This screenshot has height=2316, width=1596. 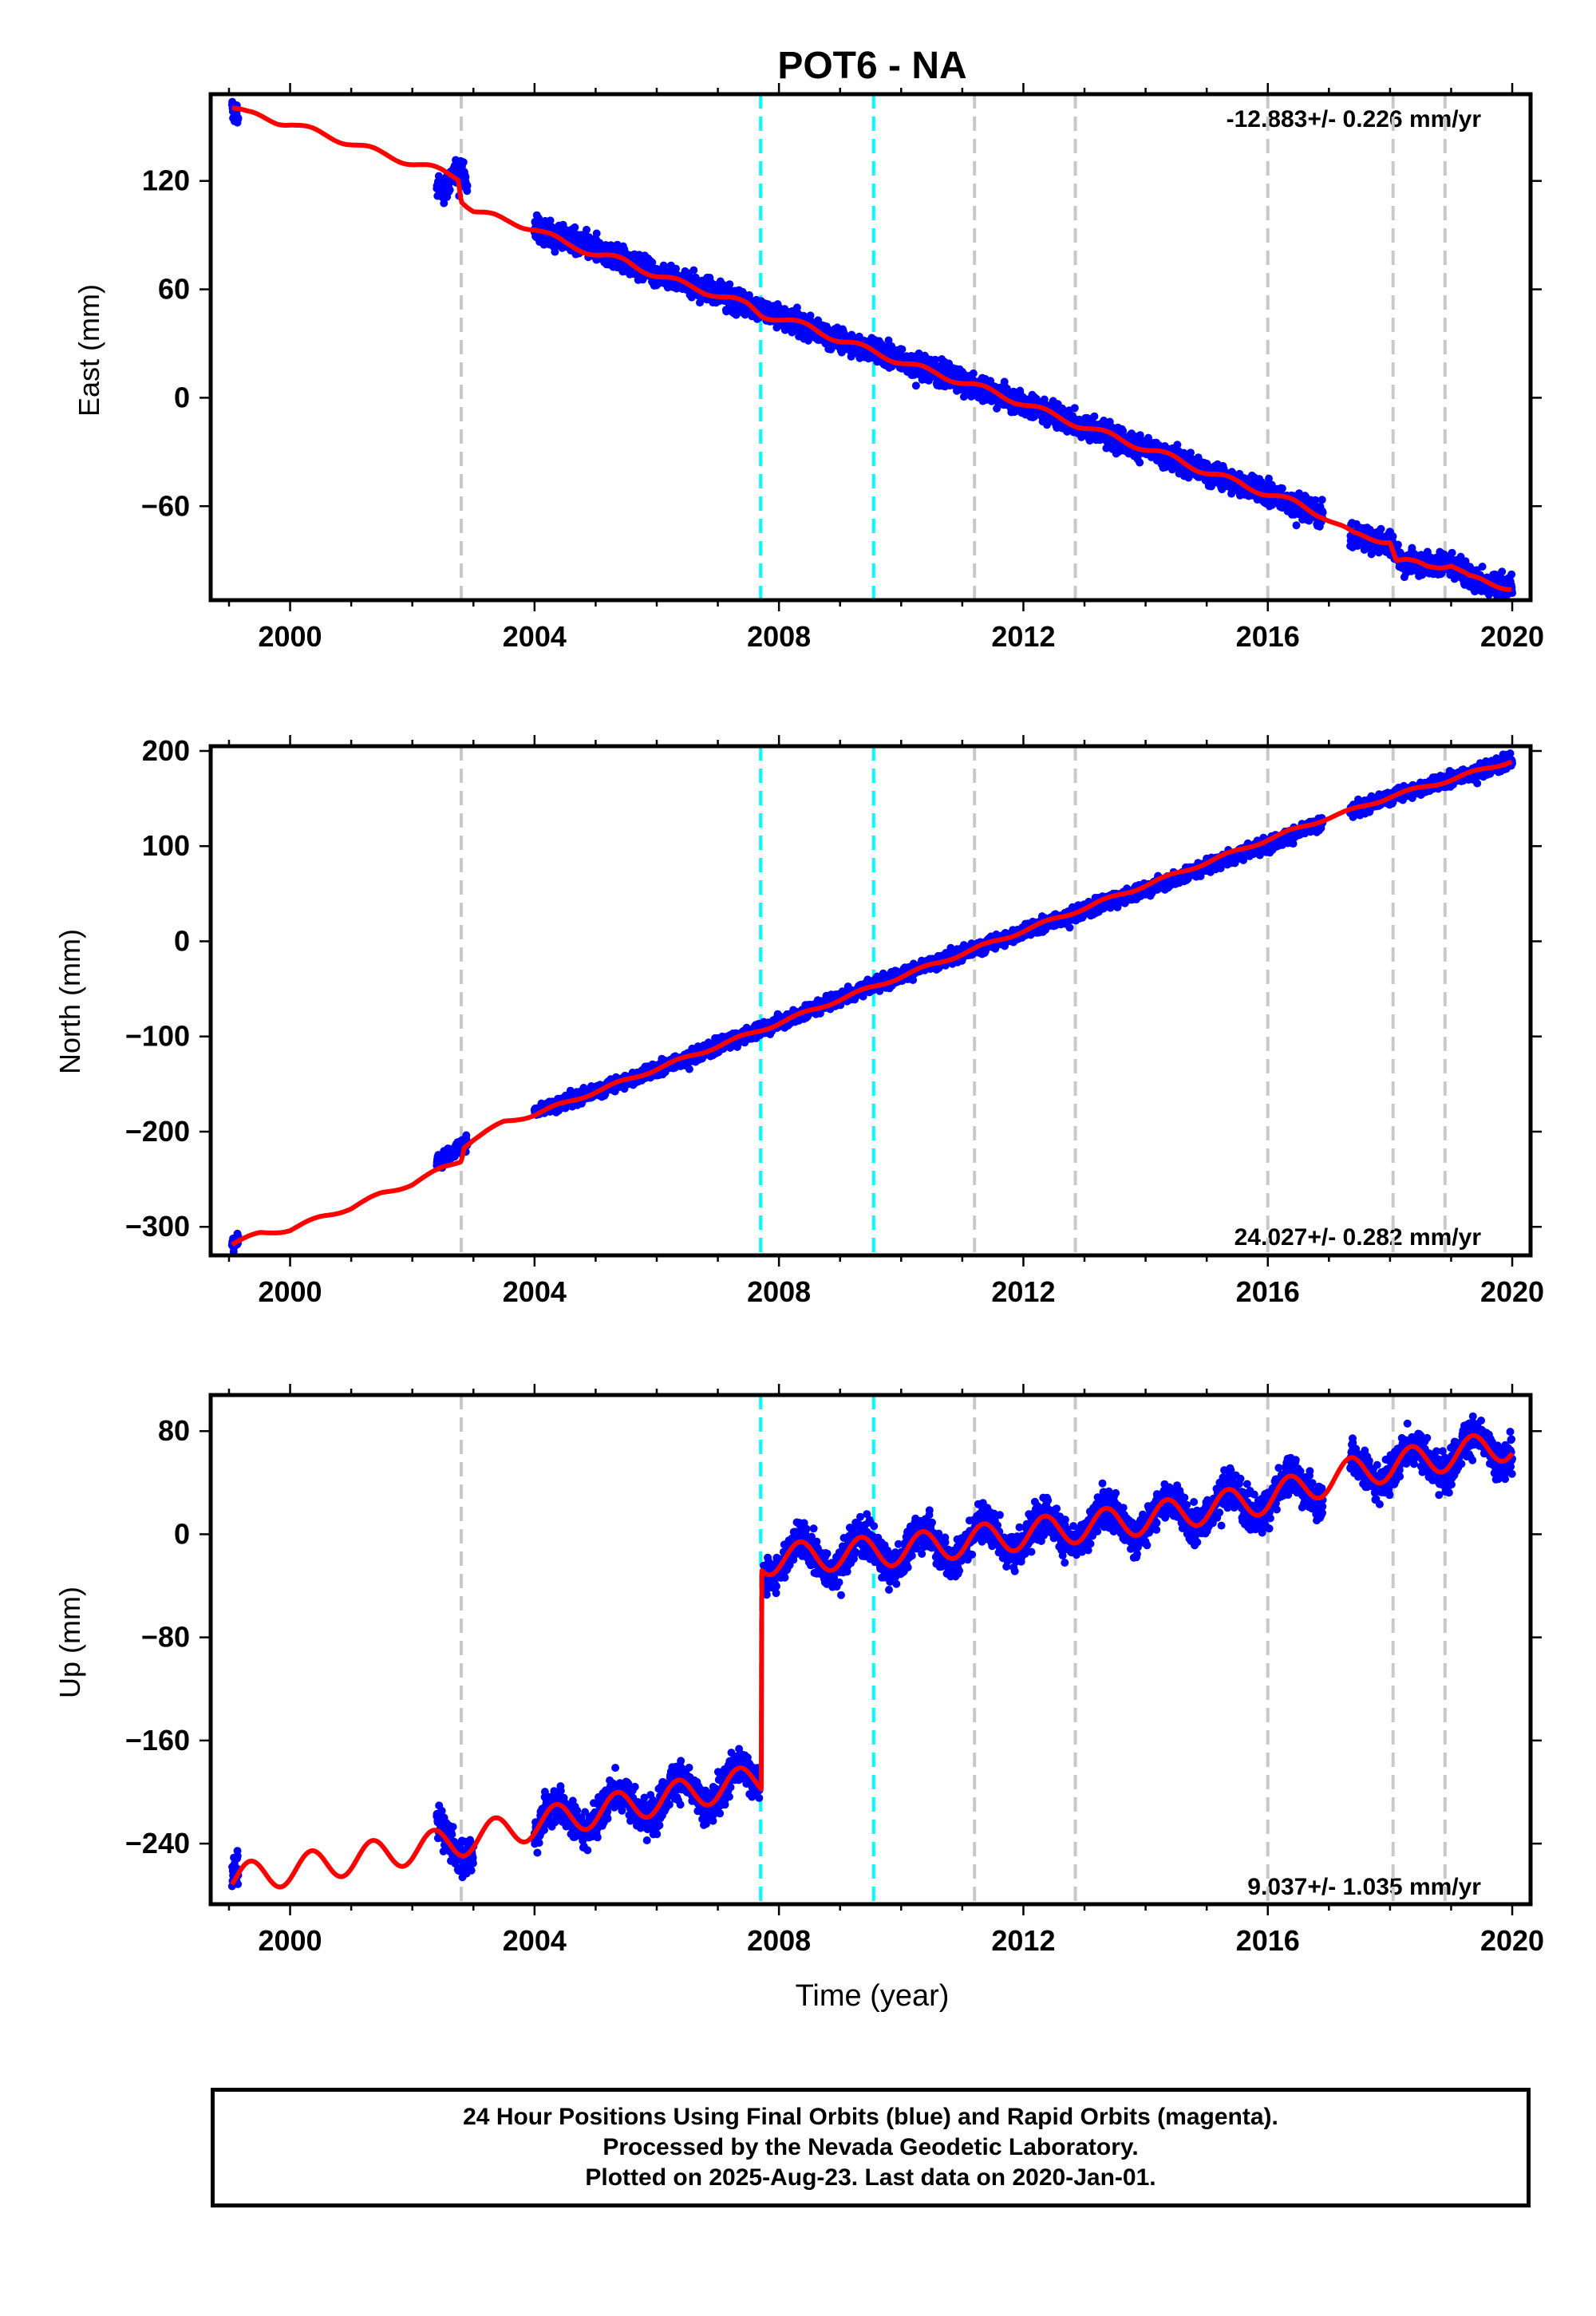 What do you see at coordinates (69, 1001) in the screenshot?
I see `ylabel-north: North (mm)` at bounding box center [69, 1001].